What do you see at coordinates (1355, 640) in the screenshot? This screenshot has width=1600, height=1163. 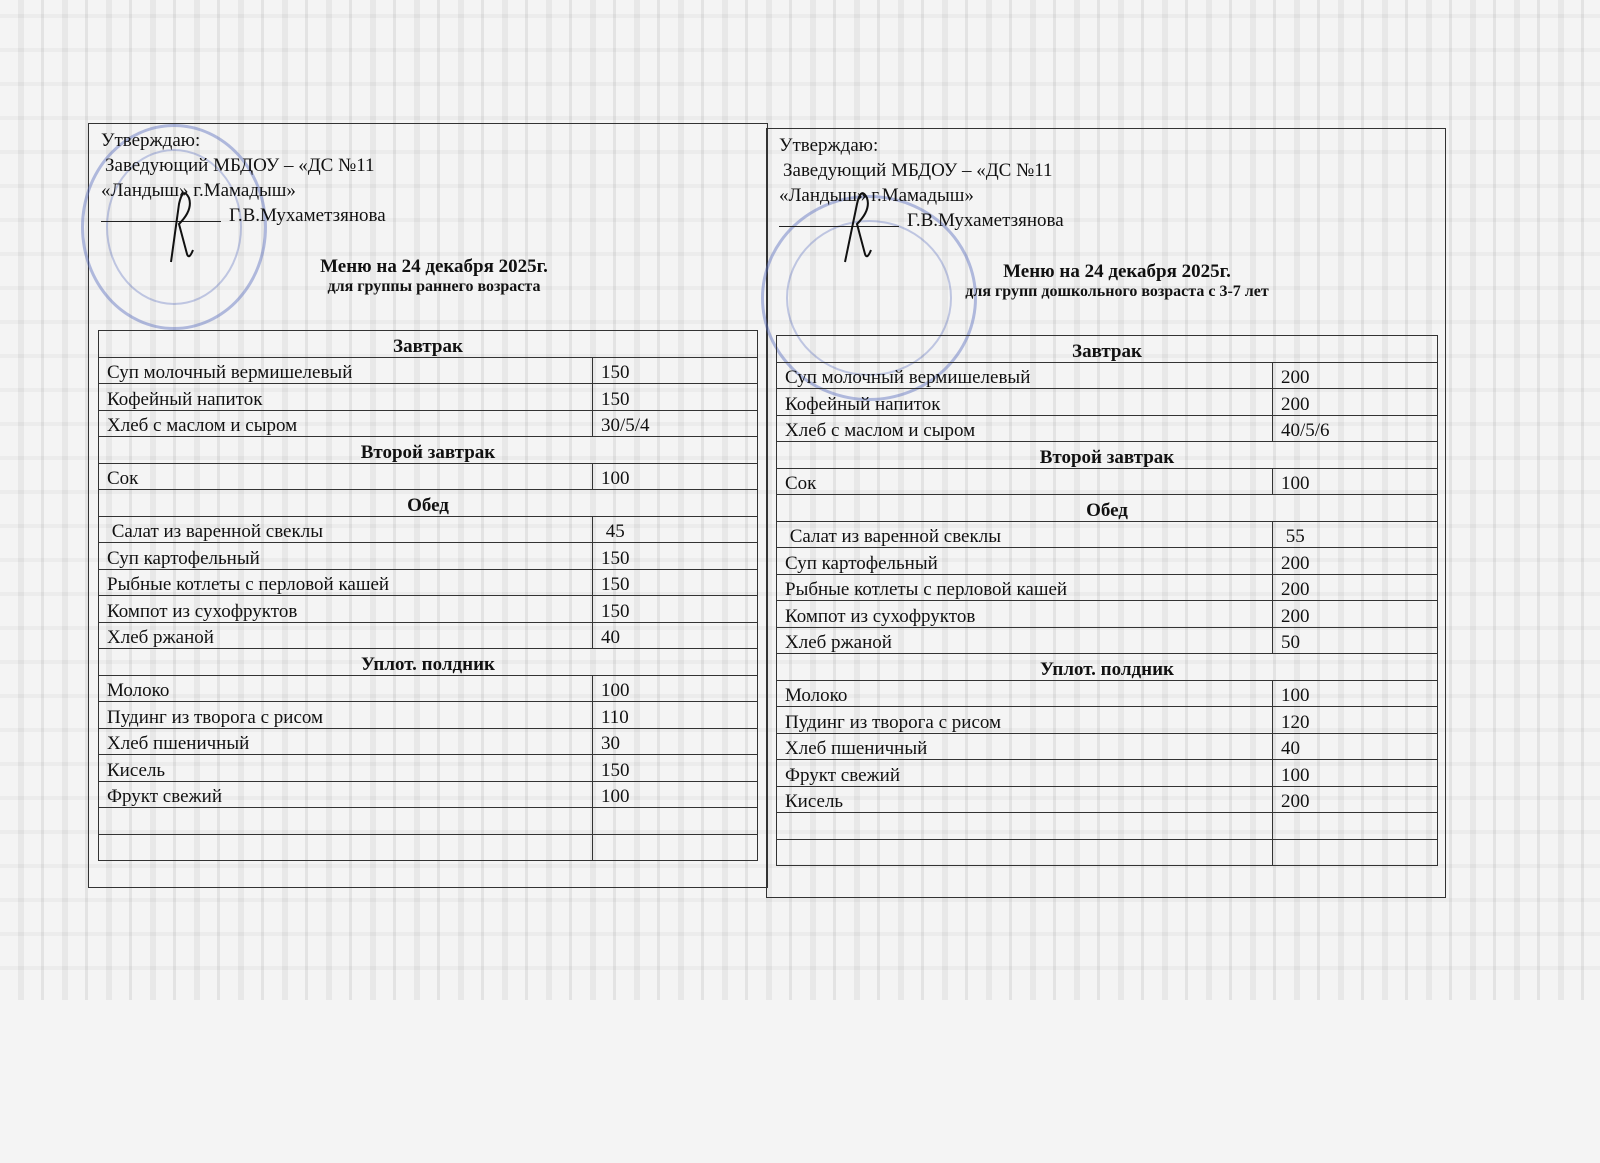 I see `dish-quantity: 50` at bounding box center [1355, 640].